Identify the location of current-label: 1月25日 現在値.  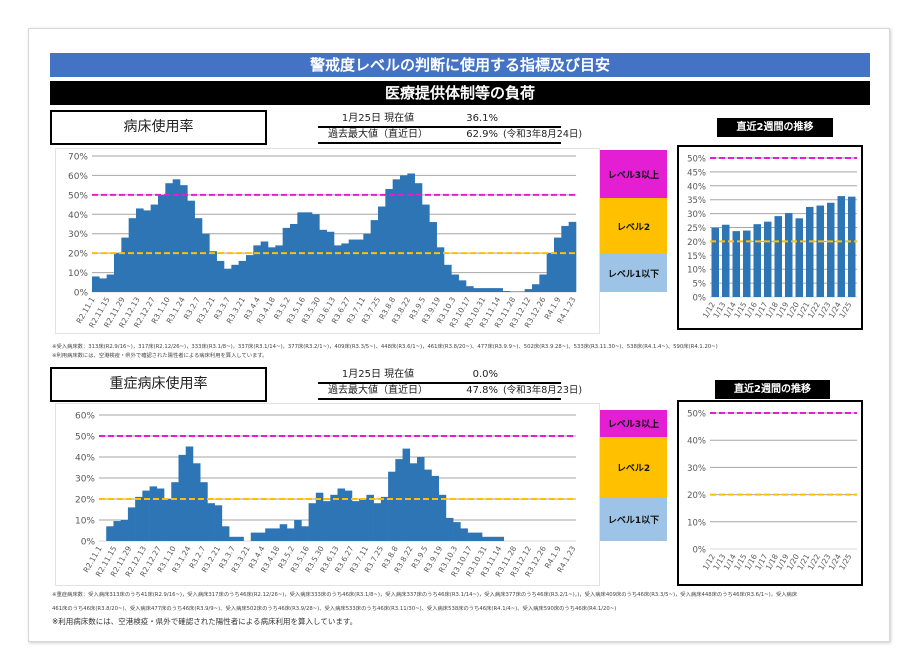
(378, 118).